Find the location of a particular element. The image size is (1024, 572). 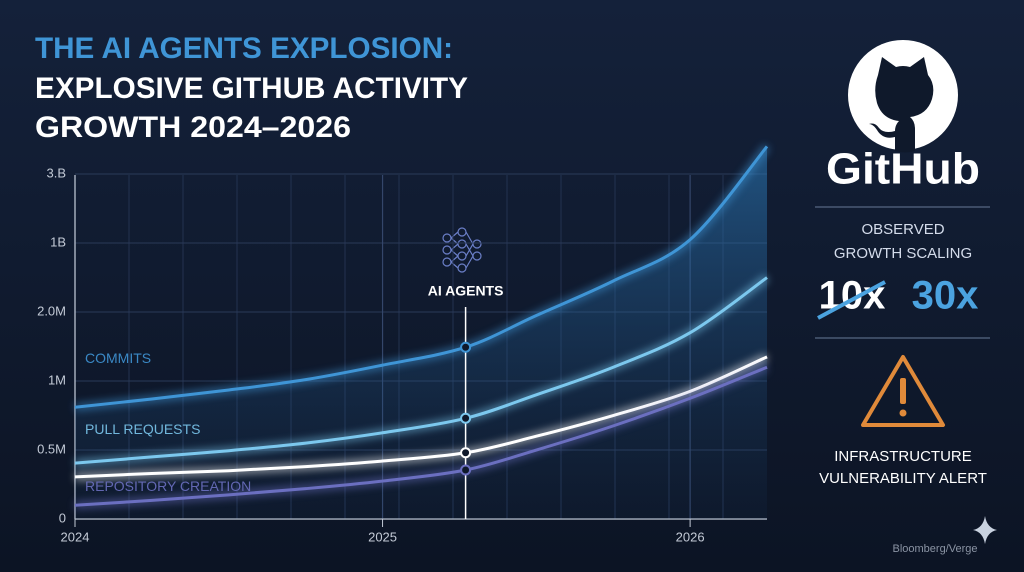

x-tick-label: 2025 is located at coordinates (382, 536).